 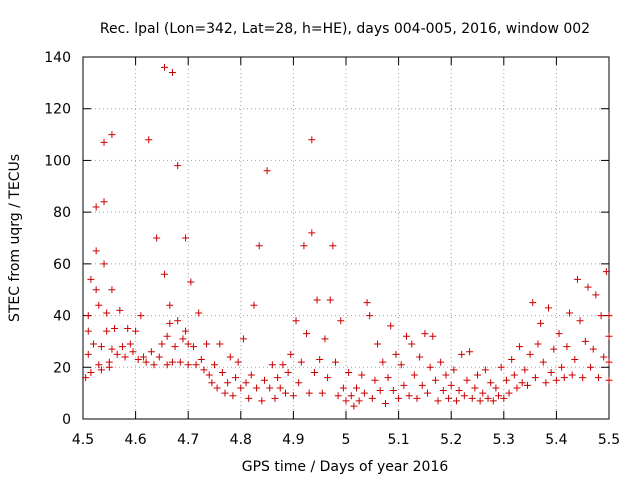 What do you see at coordinates (15, 238) in the screenshot?
I see `y-axis-label: STEC from uqrg / TECUs` at bounding box center [15, 238].